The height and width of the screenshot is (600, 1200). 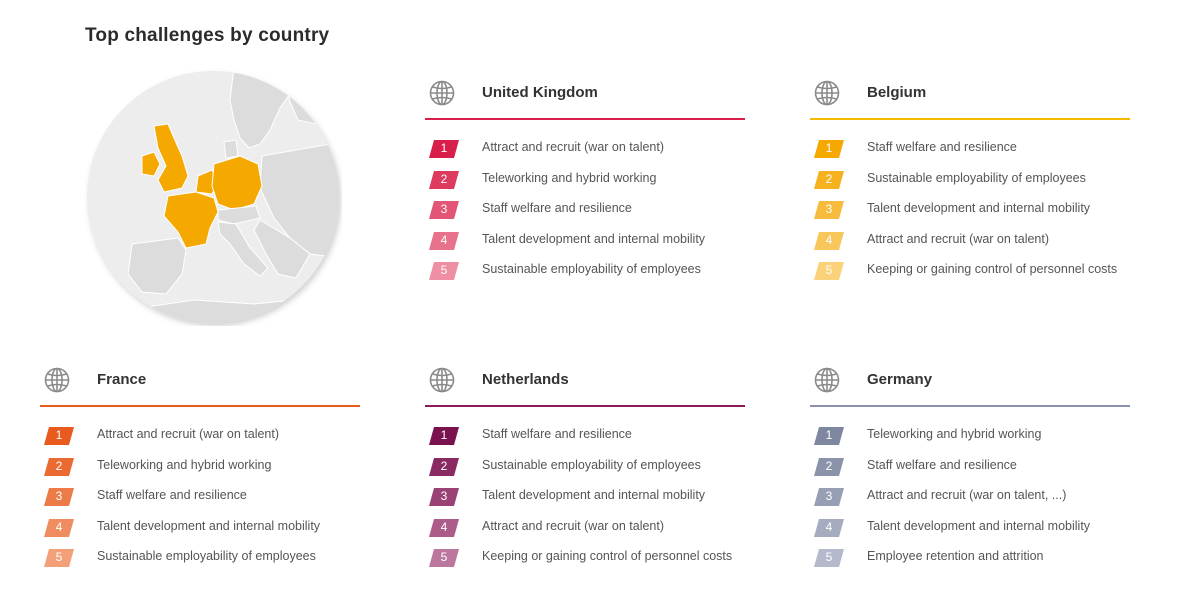 I want to click on panel-header: Belgium, so click(x=970, y=99).